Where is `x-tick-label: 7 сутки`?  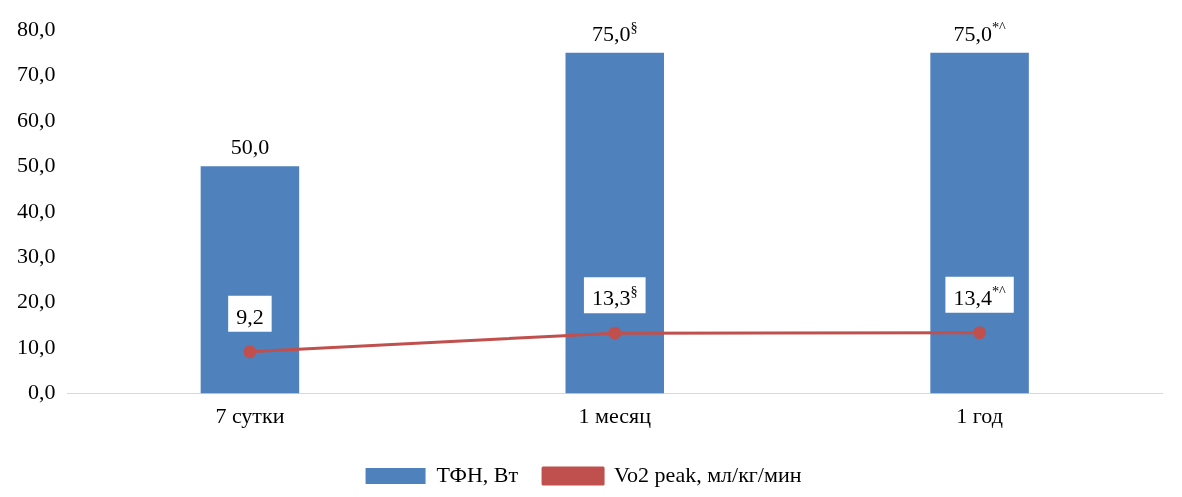
x-tick-label: 7 сутки is located at coordinates (250, 415).